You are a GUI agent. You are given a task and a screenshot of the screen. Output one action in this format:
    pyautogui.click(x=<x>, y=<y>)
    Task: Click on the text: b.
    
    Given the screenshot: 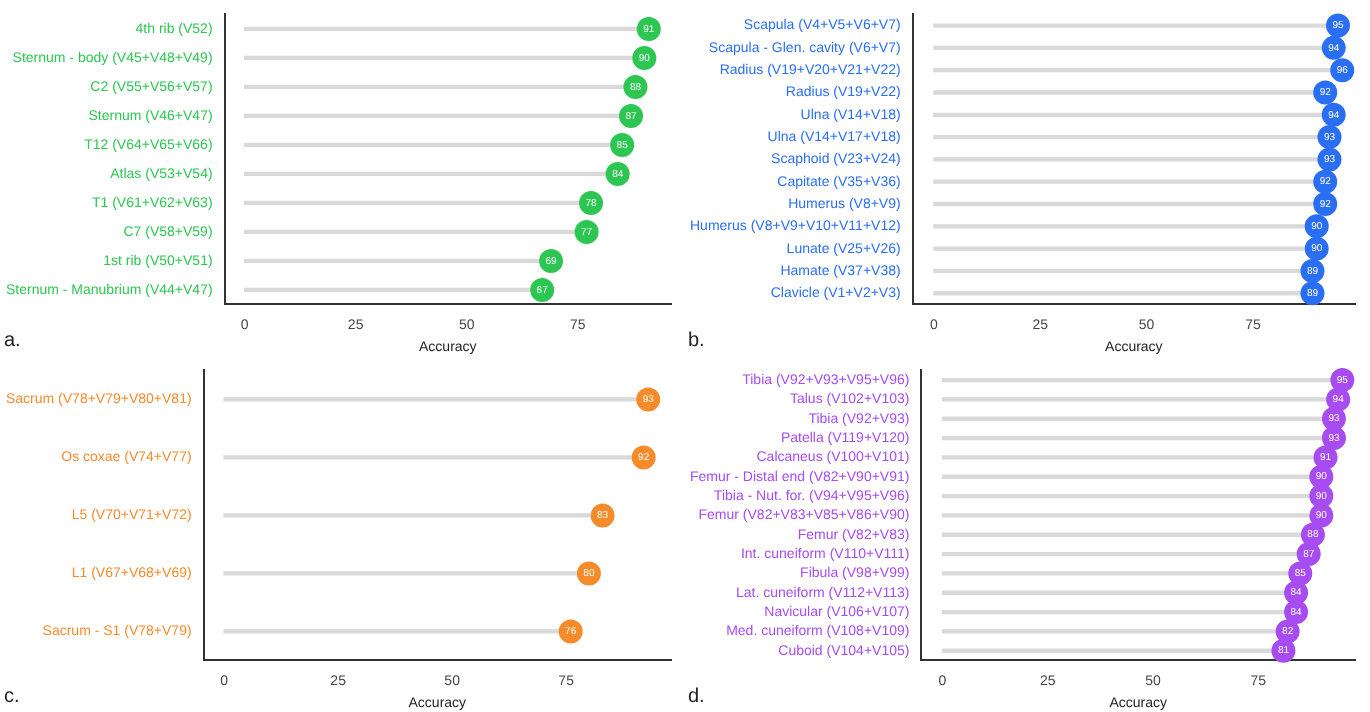 What is the action you would take?
    pyautogui.click(x=696, y=341)
    